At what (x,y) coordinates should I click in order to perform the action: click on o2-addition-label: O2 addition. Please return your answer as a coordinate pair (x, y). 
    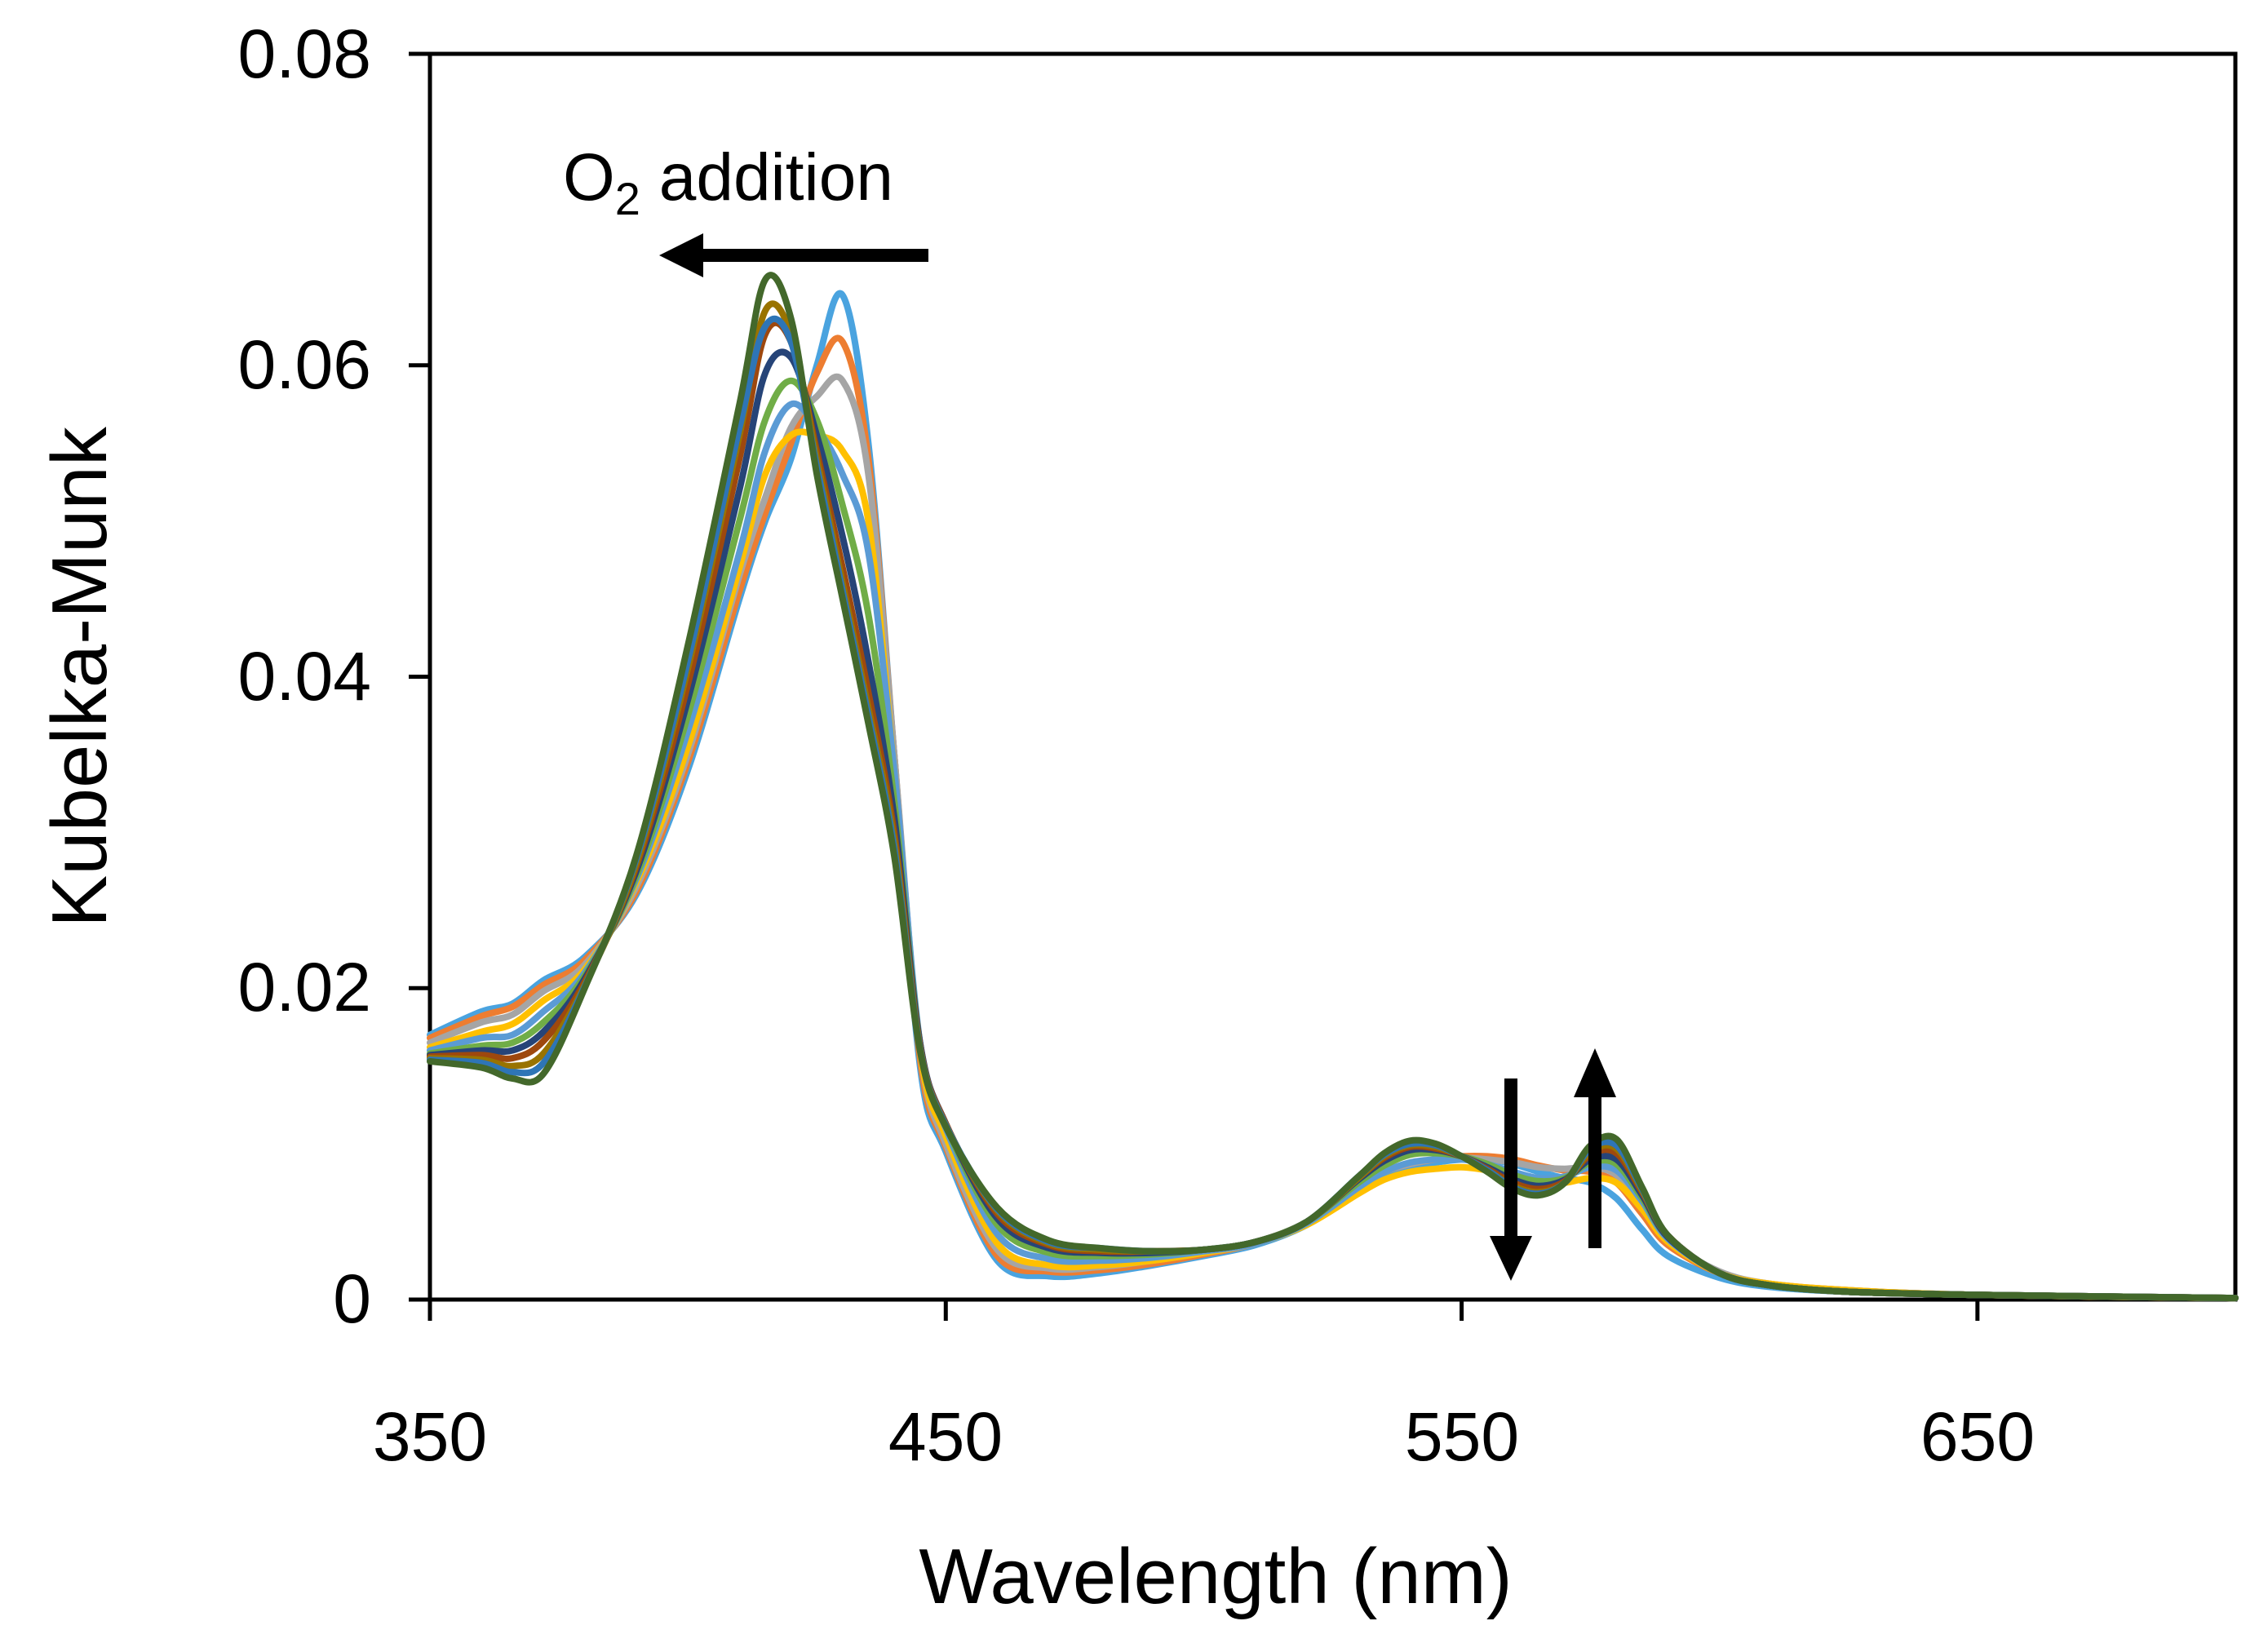
    Looking at the image, I should click on (728, 182).